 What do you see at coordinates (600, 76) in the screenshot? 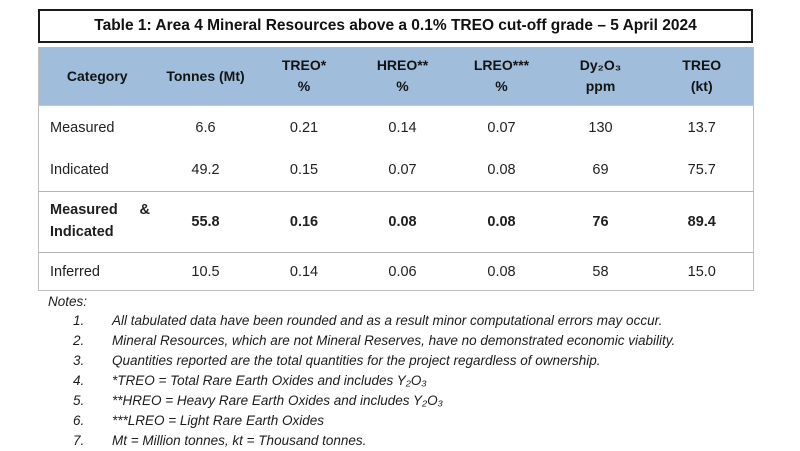
I see `col-header-dy2o3-ppm: Dy₂O₃ ppm` at bounding box center [600, 76].